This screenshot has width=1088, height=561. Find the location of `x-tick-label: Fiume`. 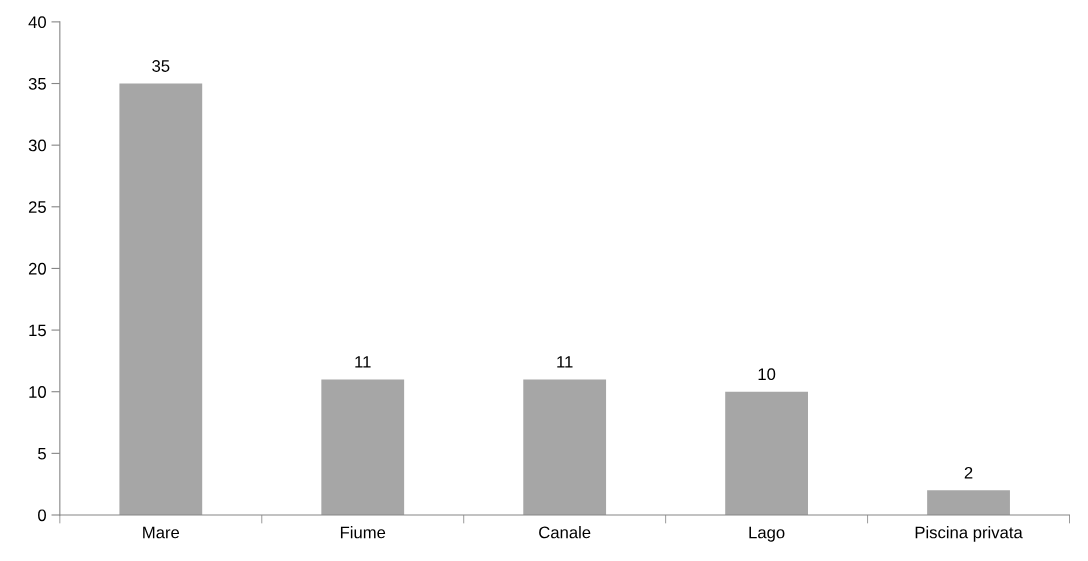

x-tick-label: Fiume is located at coordinates (363, 532).